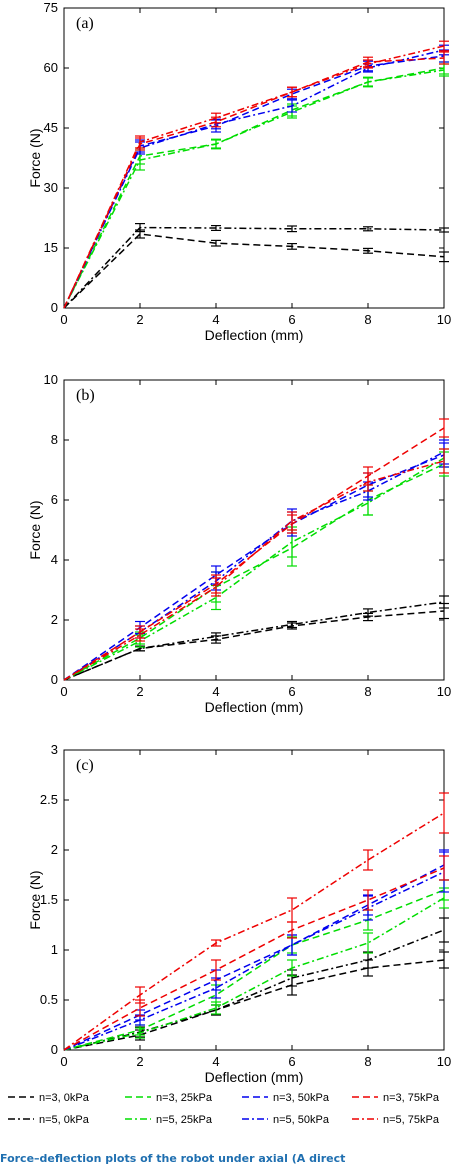 This screenshot has height=1166, width=474. I want to click on legend-item: n=5, 50kPa, so click(286, 1120).